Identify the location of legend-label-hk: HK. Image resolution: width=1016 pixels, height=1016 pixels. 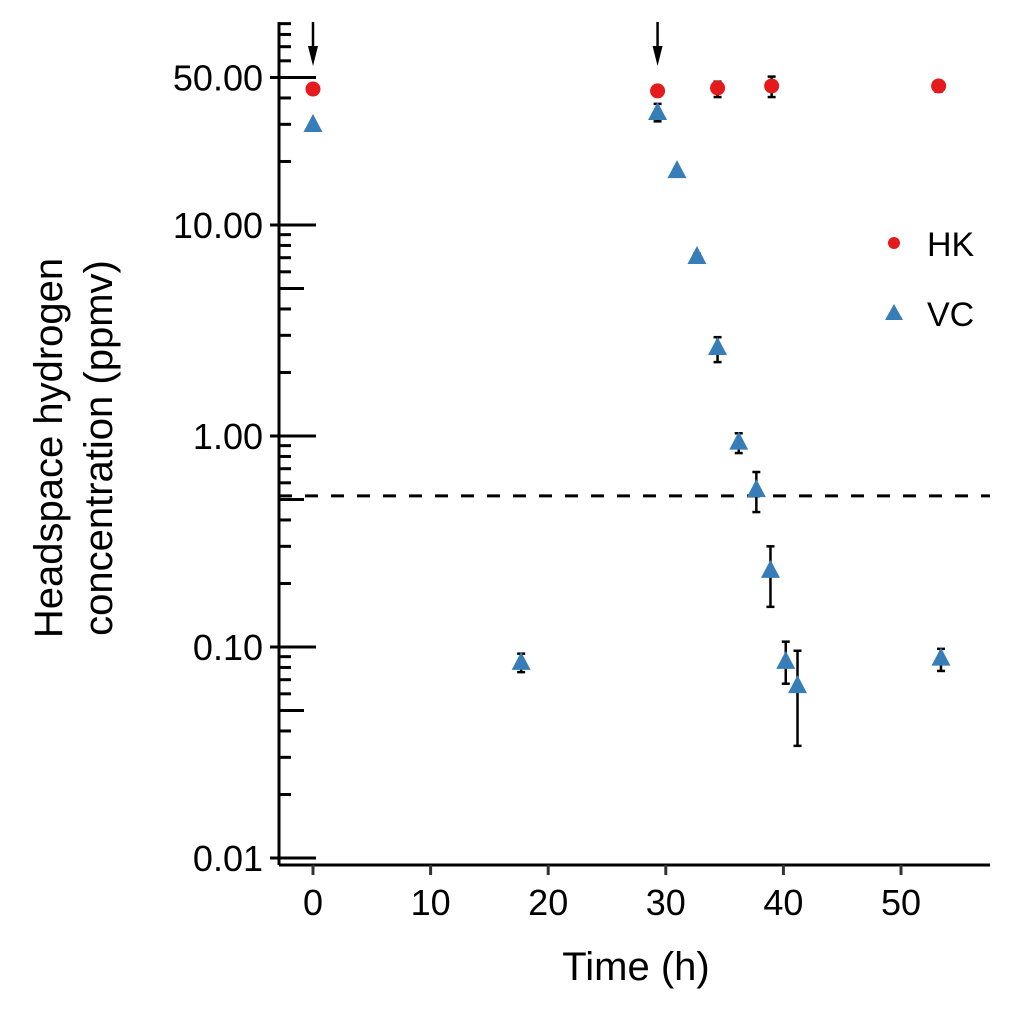
(951, 245).